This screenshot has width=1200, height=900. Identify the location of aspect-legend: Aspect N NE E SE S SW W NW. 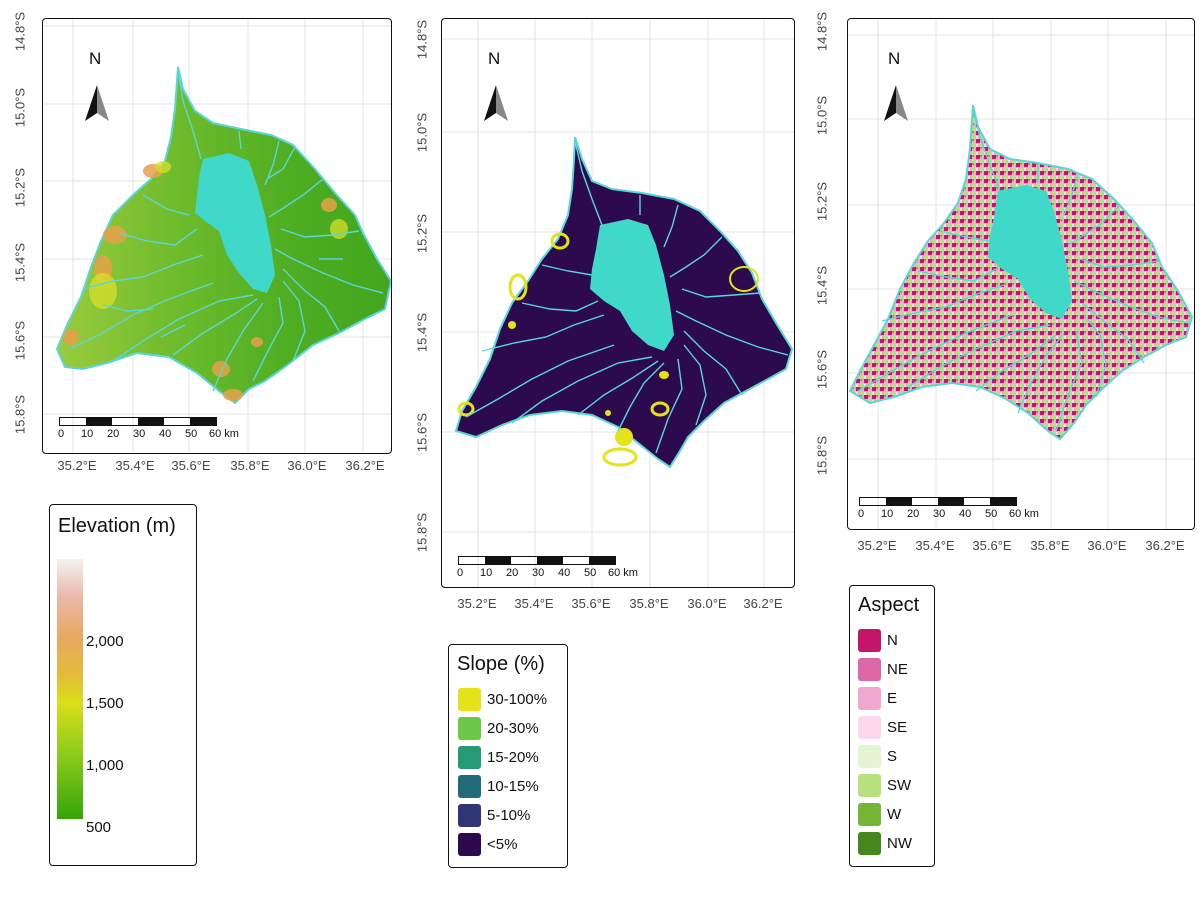
(892, 726).